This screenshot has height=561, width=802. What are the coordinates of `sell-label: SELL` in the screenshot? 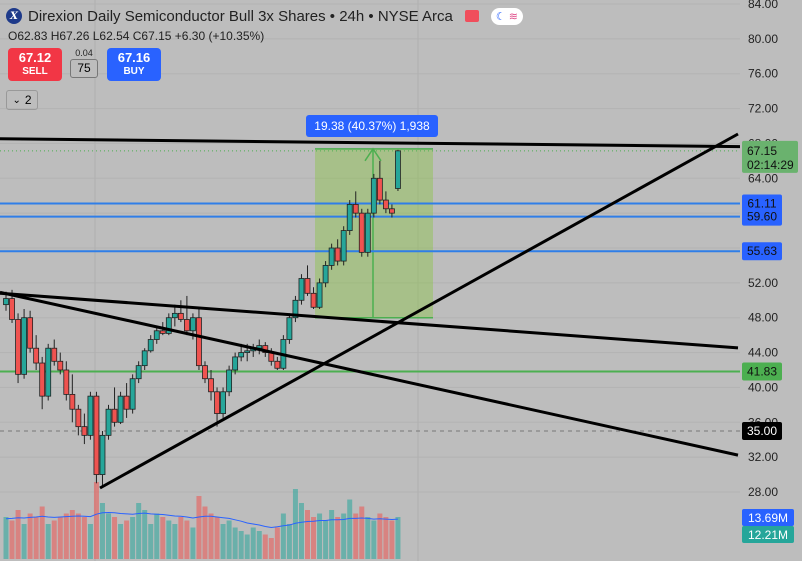 It's located at (35, 71).